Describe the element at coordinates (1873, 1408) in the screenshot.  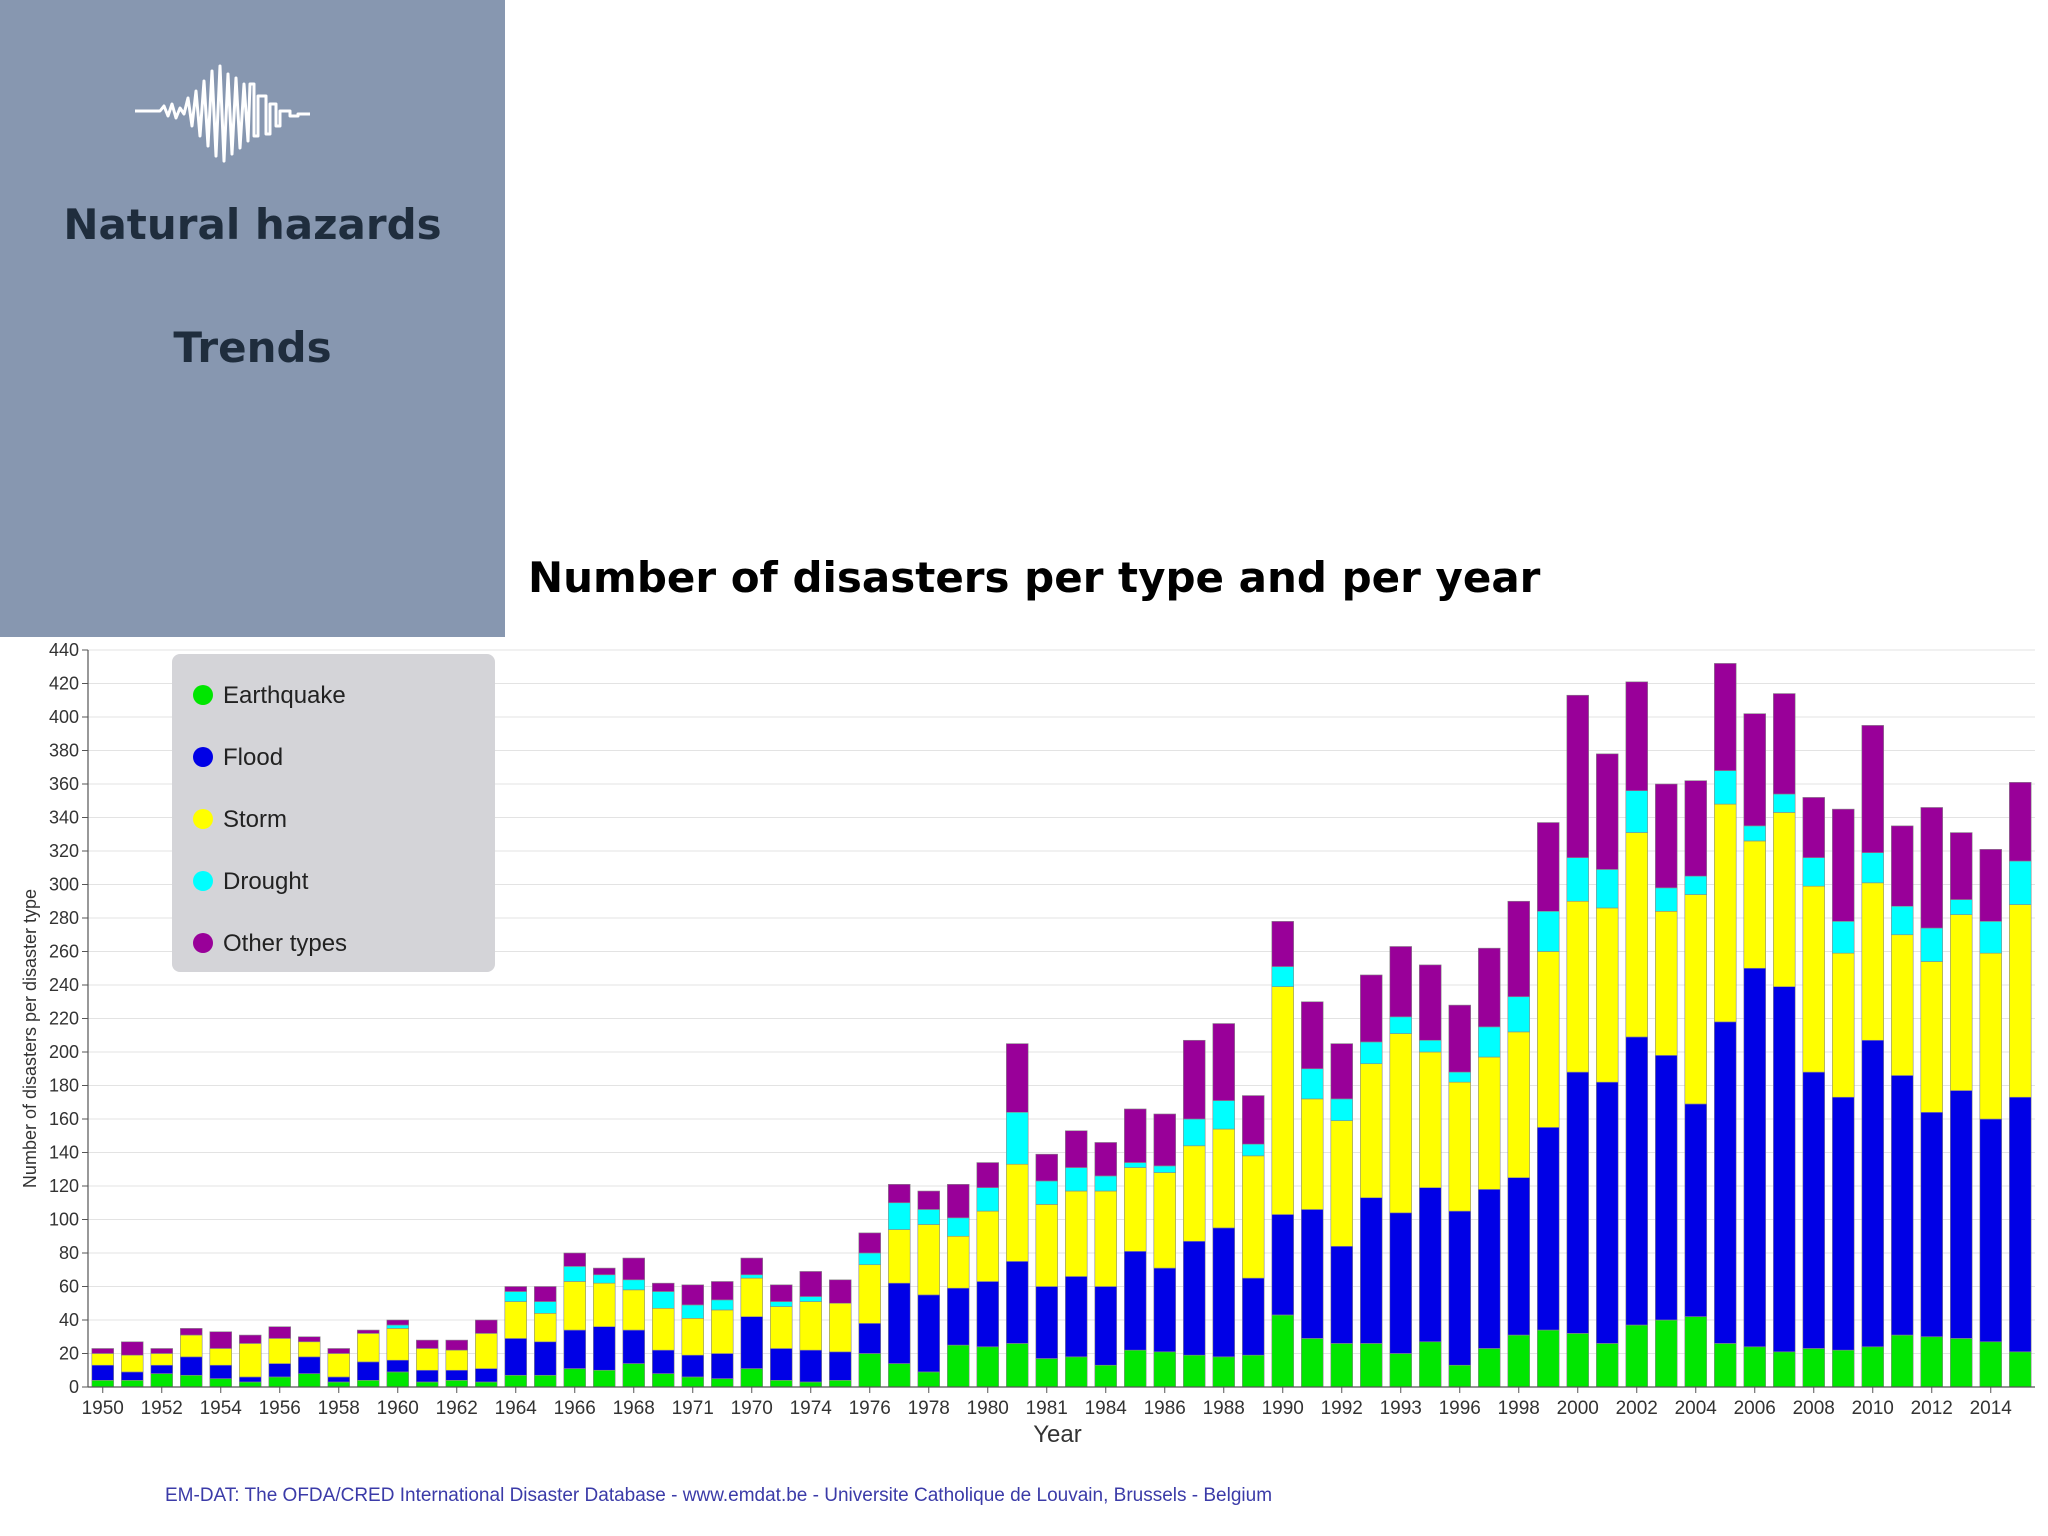
I see `x-tick-label: 2010` at that location.